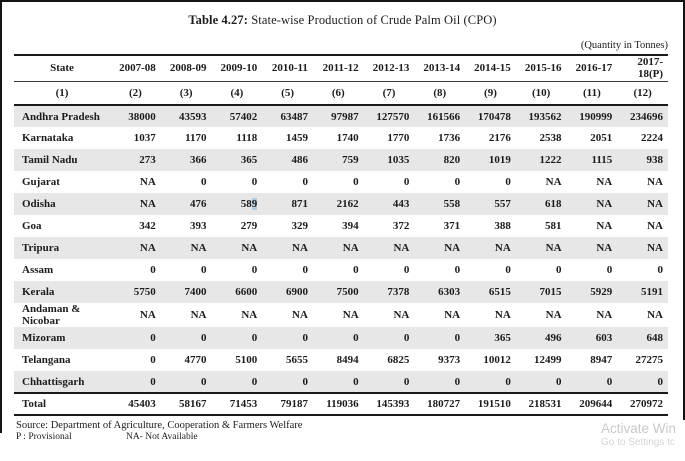 The height and width of the screenshot is (461, 685). Describe the element at coordinates (338, 93) in the screenshot. I see `column-number: (6)` at that location.